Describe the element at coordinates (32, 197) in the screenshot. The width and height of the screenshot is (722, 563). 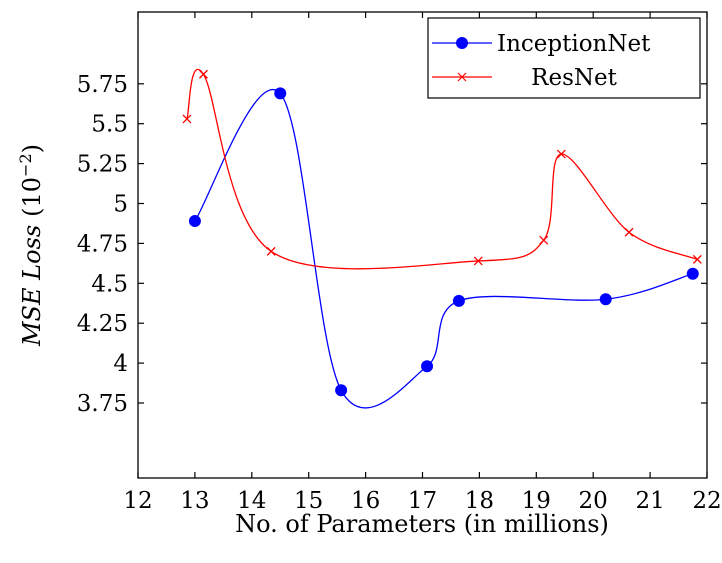
I see `y-axis-label-unit: (10` at that location.